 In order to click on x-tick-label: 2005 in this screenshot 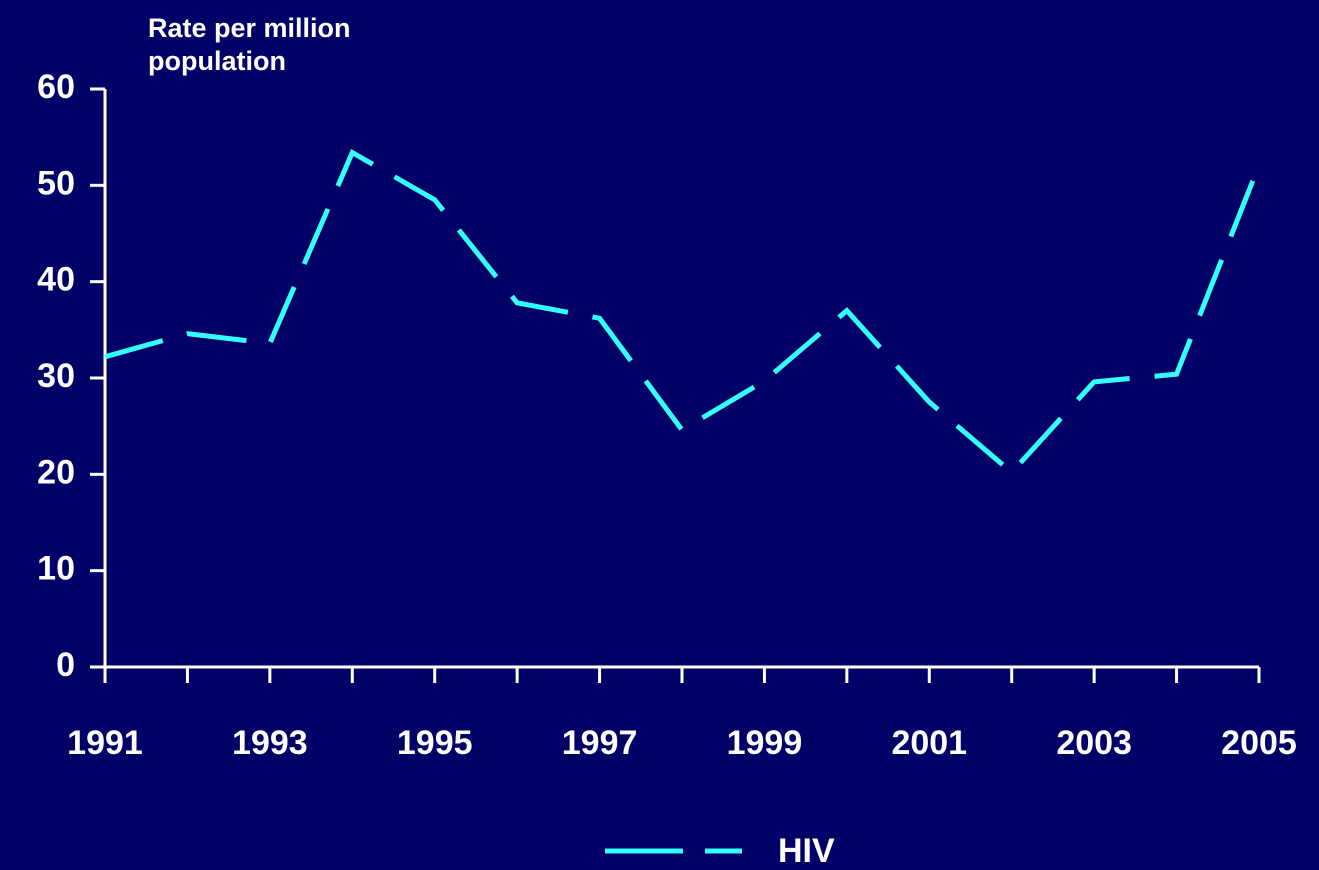, I will do `click(1259, 743)`.